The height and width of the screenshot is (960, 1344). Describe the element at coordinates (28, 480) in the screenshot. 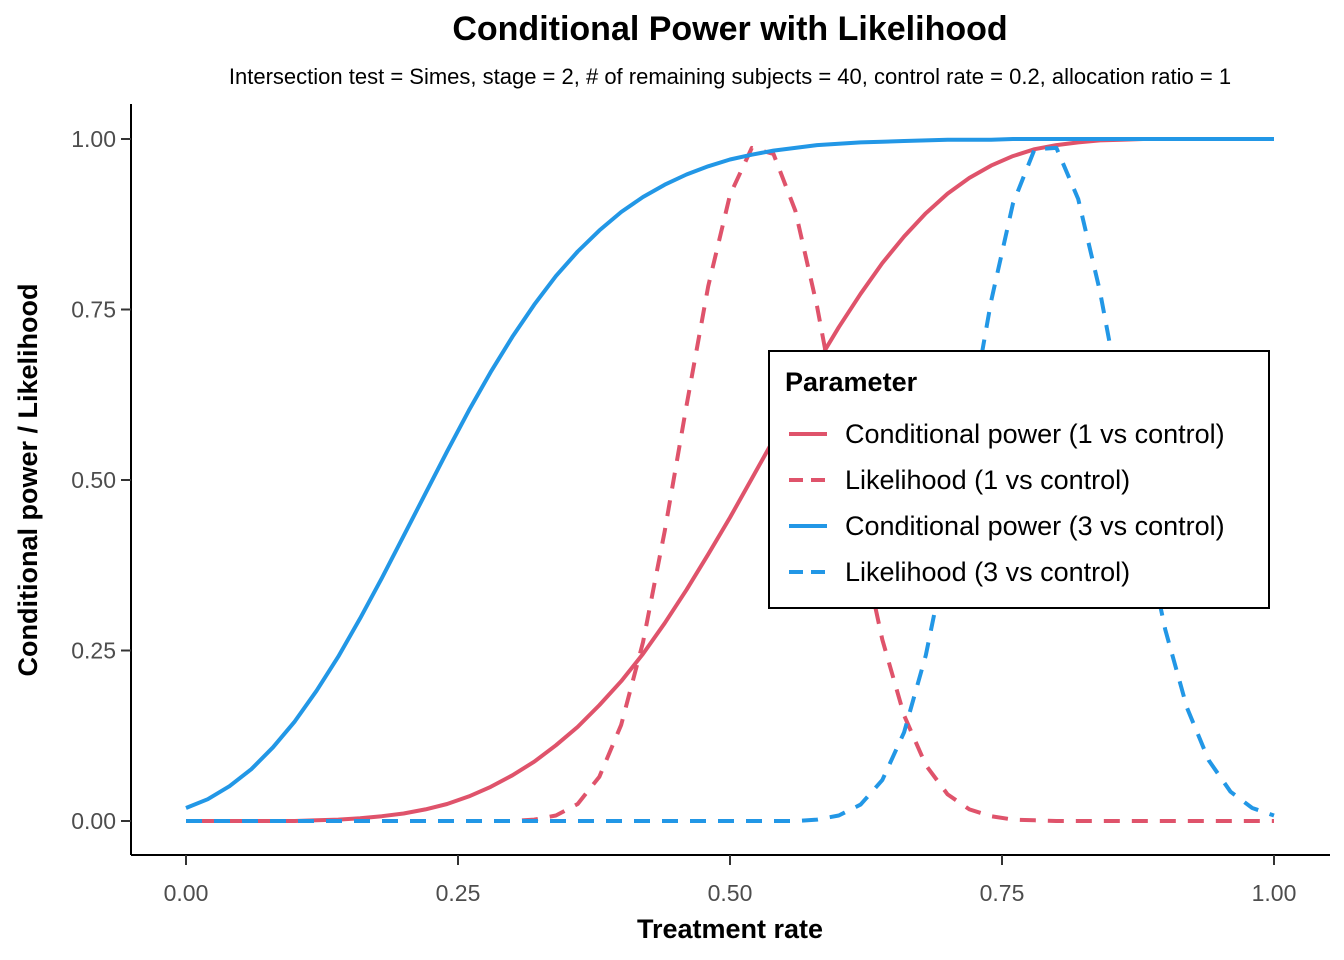

I see `y-axis-title: Conditional power / Likelihood` at that location.